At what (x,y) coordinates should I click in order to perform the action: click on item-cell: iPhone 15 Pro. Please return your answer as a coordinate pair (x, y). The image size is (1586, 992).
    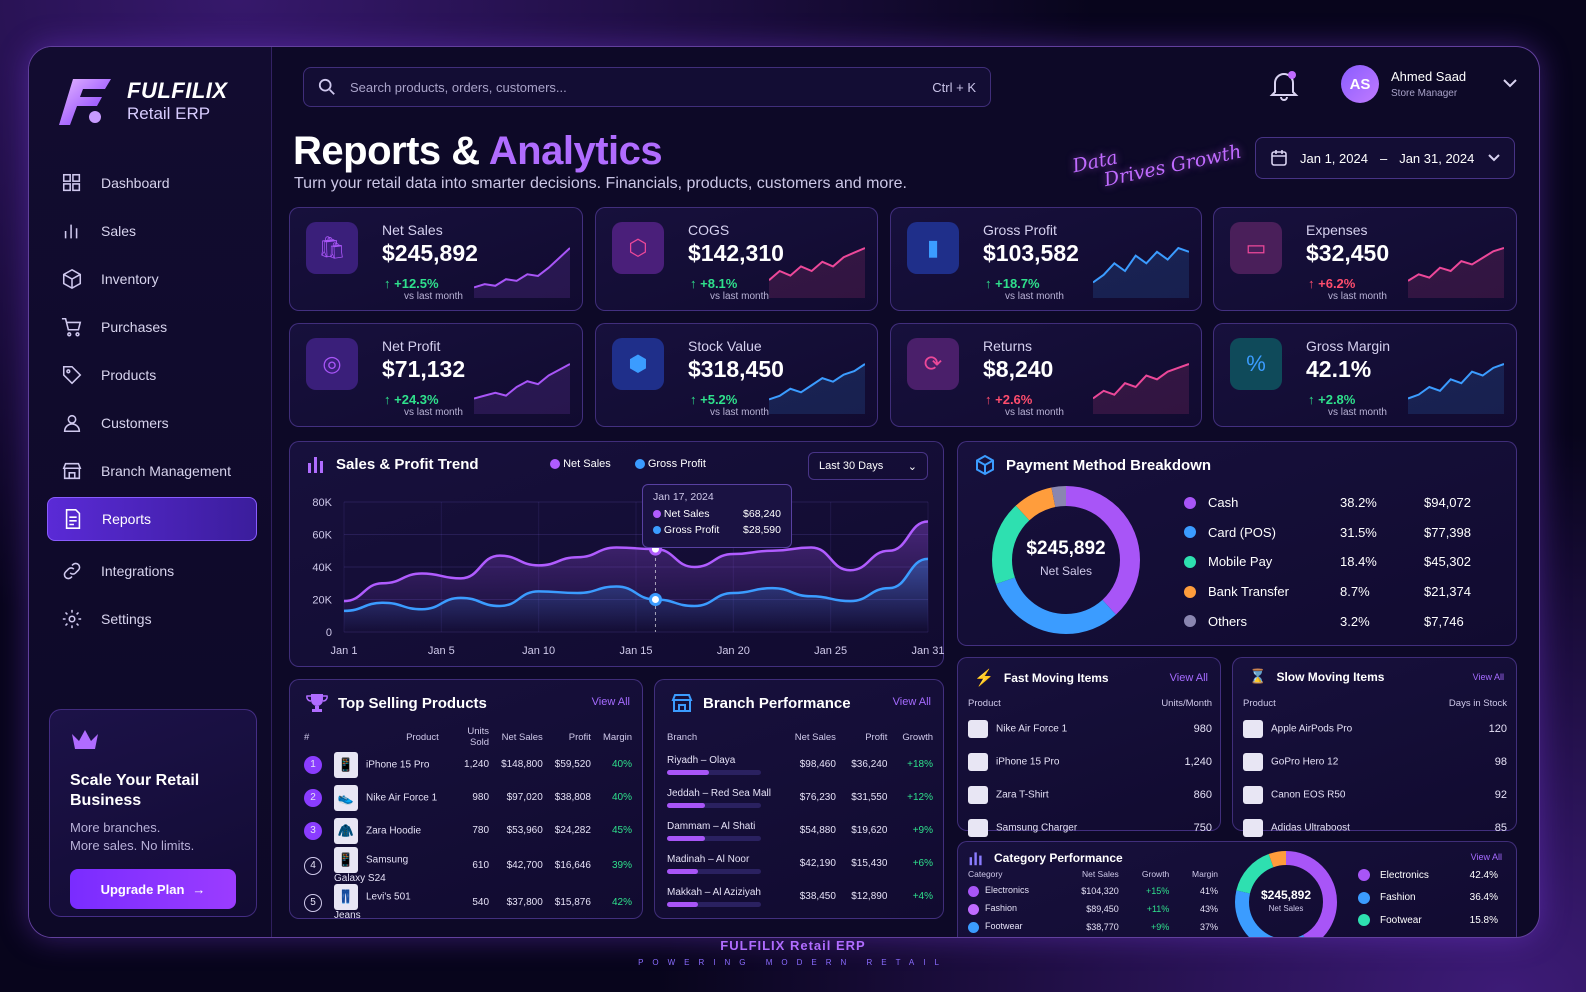
    Looking at the image, I should click on (1046, 761).